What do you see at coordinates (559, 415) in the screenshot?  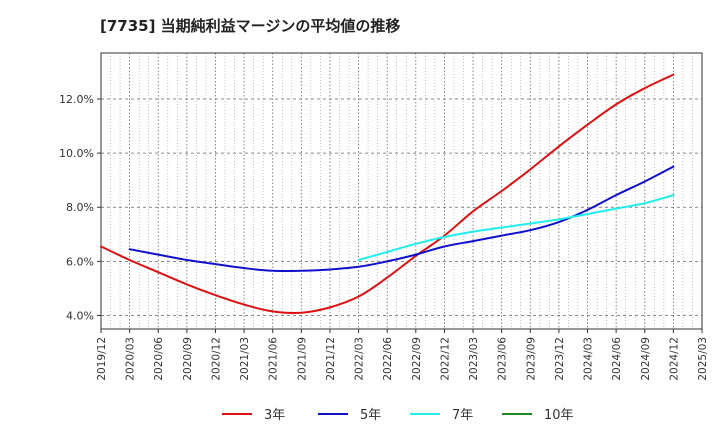 I see `legend-label: 10年` at bounding box center [559, 415].